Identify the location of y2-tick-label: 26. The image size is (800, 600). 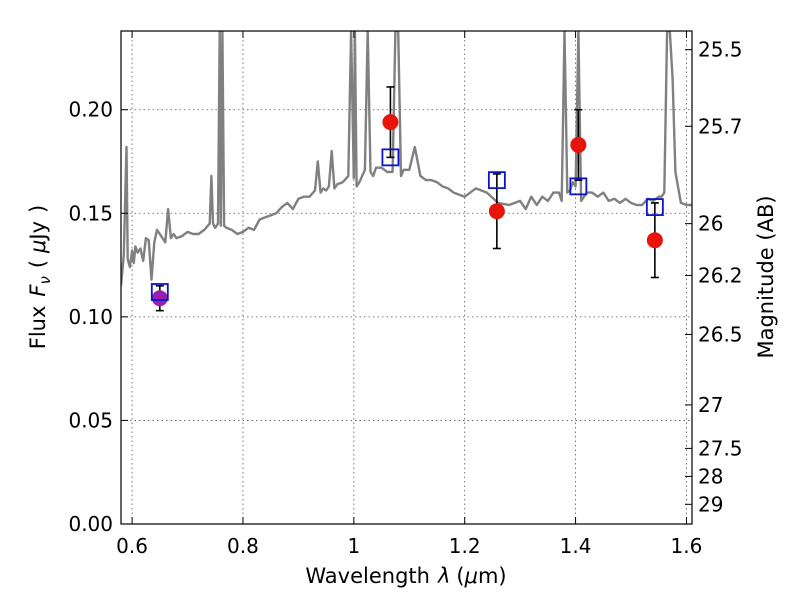
(710, 224).